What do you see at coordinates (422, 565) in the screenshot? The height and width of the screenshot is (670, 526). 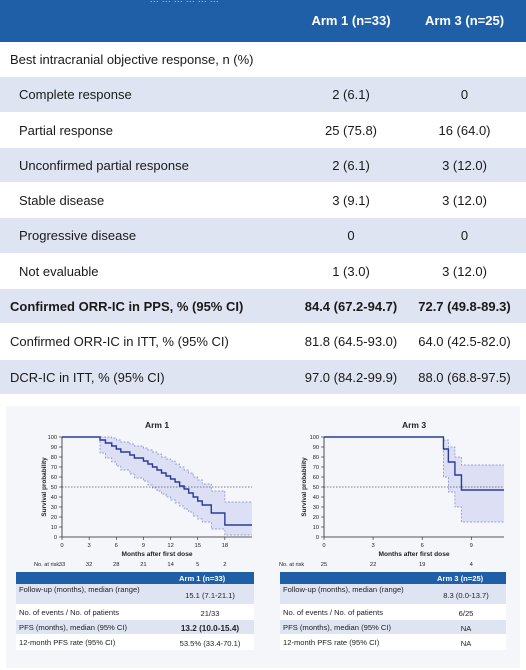 I see `risk-table-value: 19` at bounding box center [422, 565].